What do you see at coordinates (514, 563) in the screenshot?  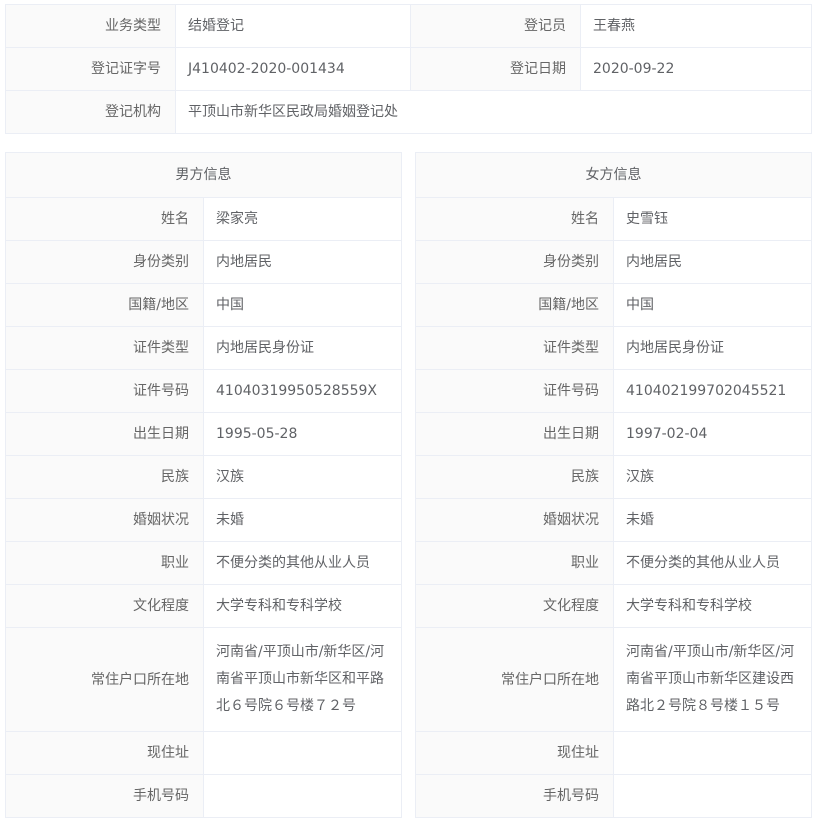 I see `female-label-occupation: 职业` at bounding box center [514, 563].